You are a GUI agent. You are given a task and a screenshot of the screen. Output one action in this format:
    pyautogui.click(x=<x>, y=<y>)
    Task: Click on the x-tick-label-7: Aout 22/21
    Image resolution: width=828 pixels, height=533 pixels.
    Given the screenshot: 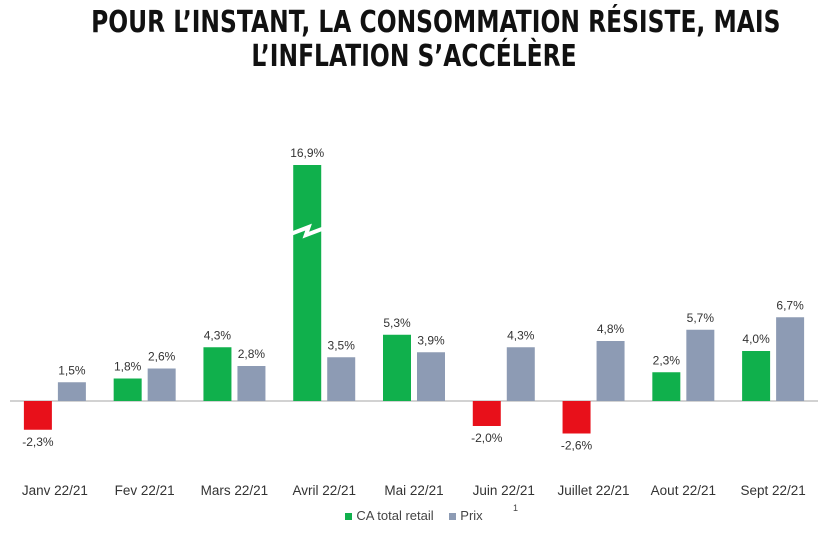 What is the action you would take?
    pyautogui.click(x=683, y=490)
    